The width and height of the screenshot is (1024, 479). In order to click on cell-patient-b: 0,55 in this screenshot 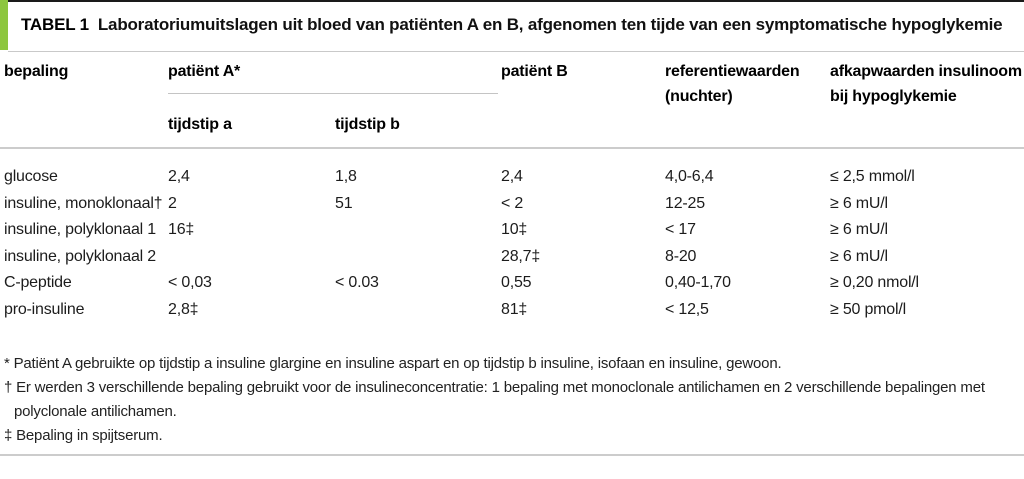, I will do `click(516, 283)`.